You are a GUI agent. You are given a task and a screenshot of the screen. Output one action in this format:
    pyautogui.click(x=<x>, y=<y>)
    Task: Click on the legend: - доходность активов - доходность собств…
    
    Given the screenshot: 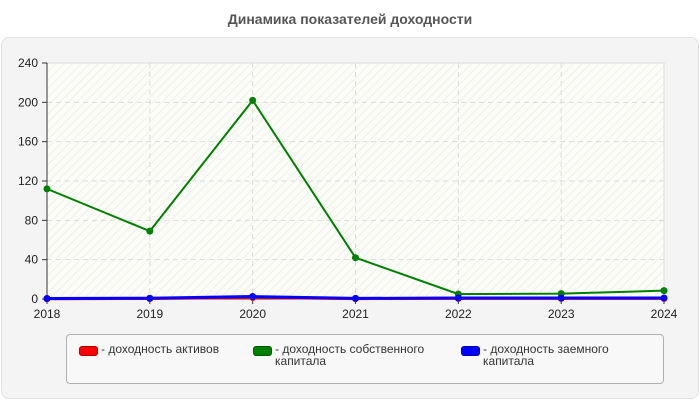 What is the action you would take?
    pyautogui.click(x=365, y=359)
    